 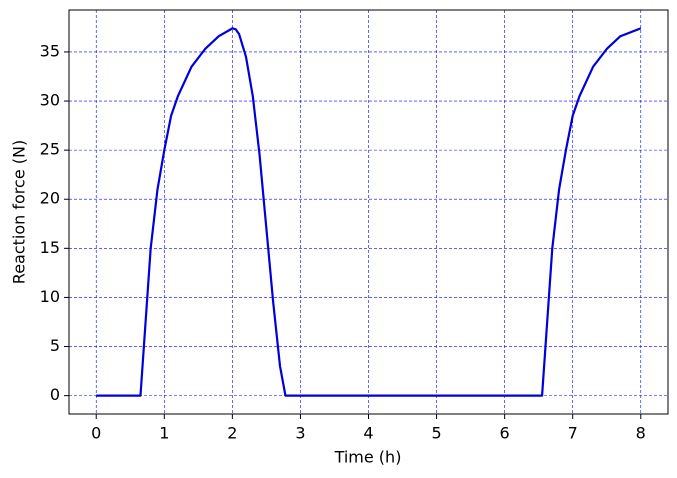 I want to click on x-tick-label: 6, so click(x=505, y=433).